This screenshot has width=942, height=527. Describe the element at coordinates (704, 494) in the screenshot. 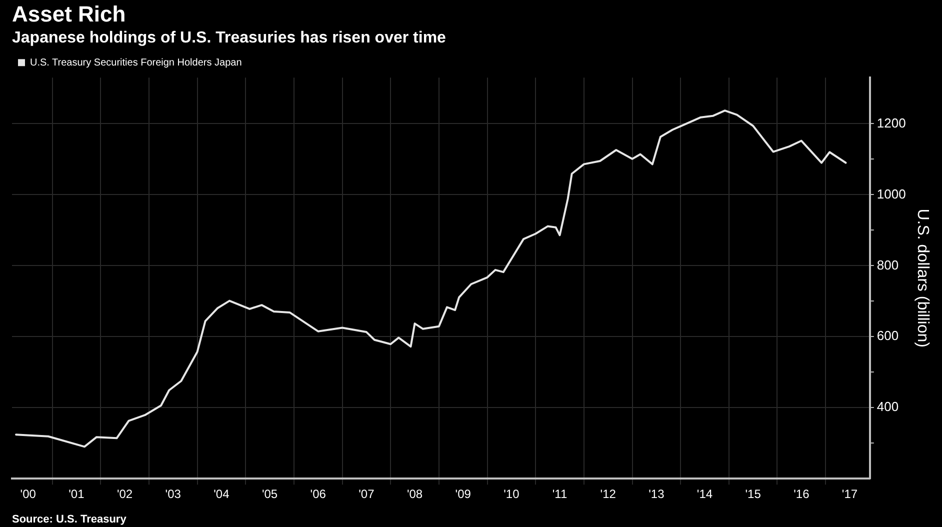

I see `x-tick-label: '14` at that location.